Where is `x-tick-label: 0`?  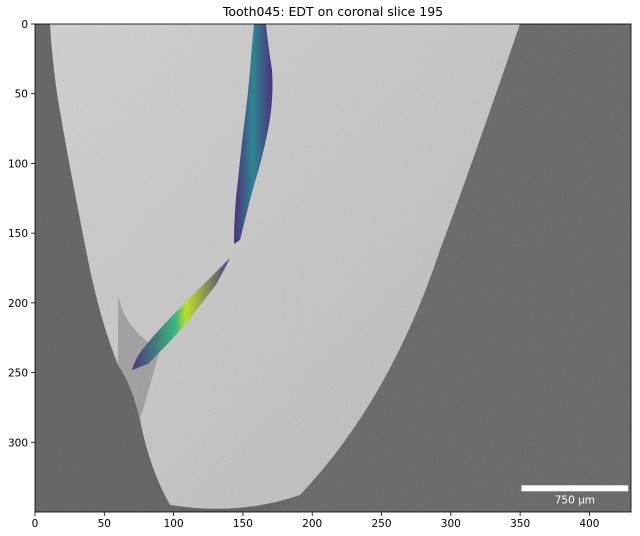
x-tick-label: 0 is located at coordinates (35, 524).